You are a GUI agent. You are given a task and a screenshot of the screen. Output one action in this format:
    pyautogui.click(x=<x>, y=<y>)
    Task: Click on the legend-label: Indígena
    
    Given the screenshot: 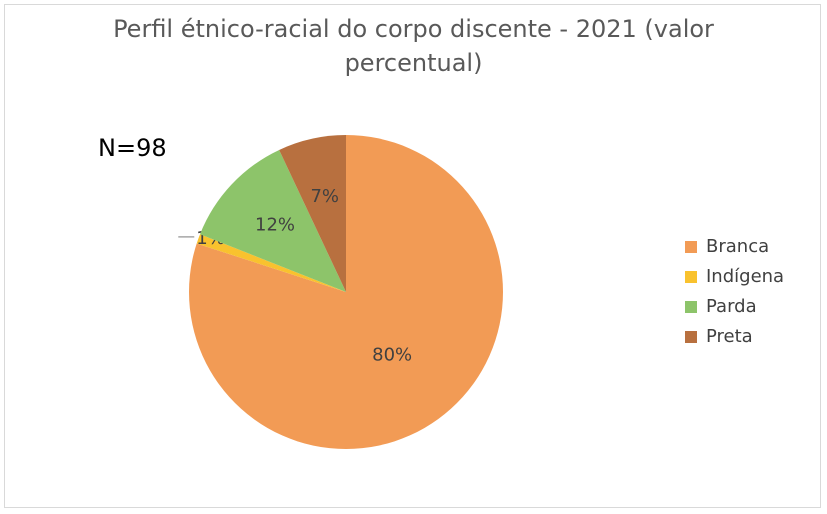 What is the action you would take?
    pyautogui.click(x=745, y=276)
    